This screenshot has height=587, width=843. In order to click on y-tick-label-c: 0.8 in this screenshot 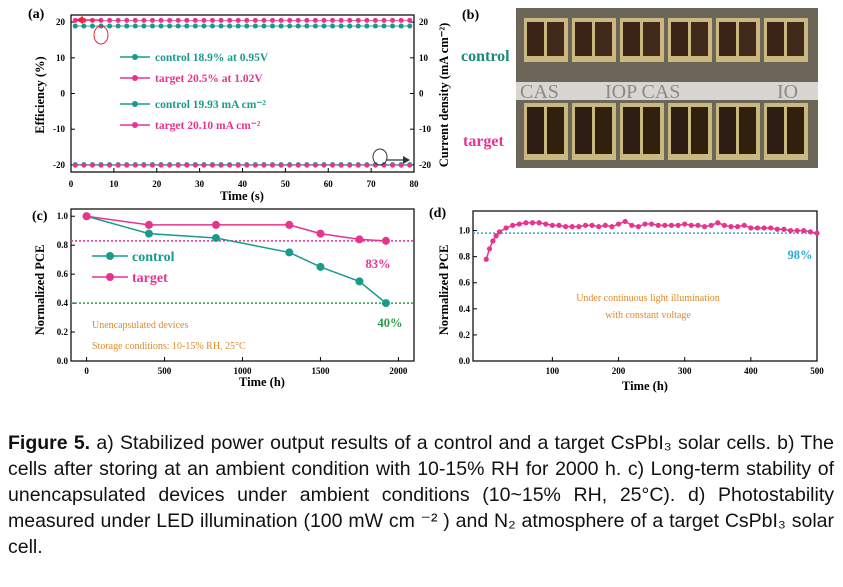, I will do `click(63, 245)`.